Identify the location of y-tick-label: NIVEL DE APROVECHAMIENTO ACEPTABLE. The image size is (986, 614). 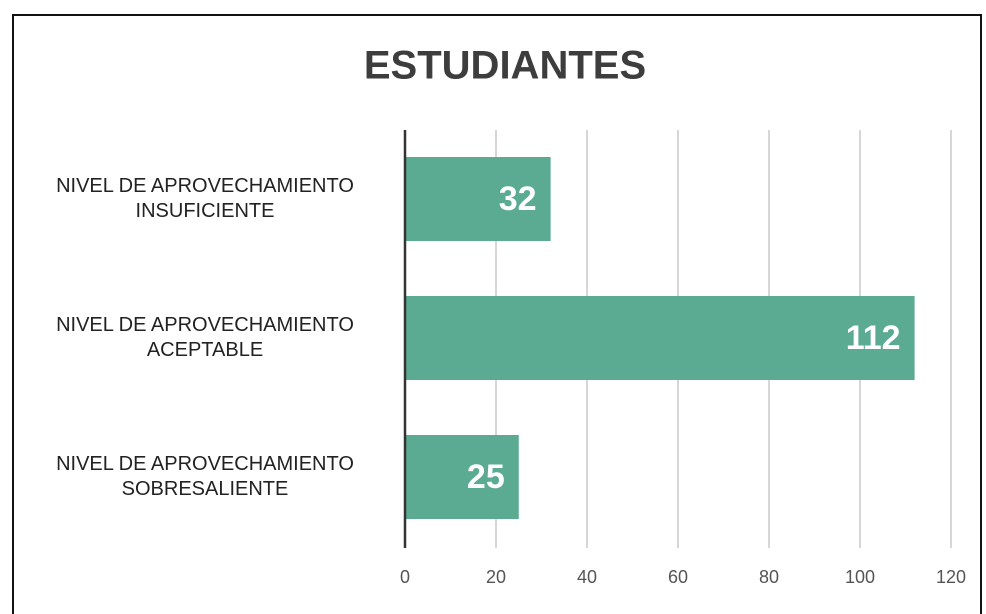
(205, 337).